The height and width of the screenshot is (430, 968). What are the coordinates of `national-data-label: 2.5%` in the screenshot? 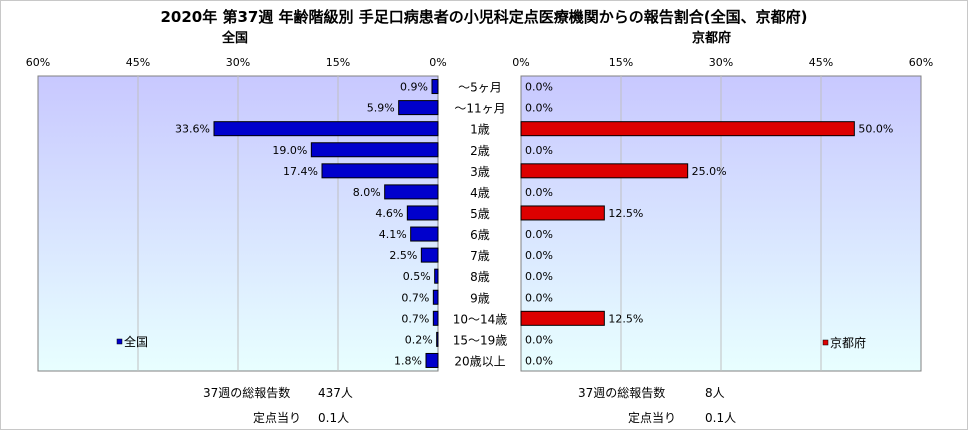 It's located at (403, 255).